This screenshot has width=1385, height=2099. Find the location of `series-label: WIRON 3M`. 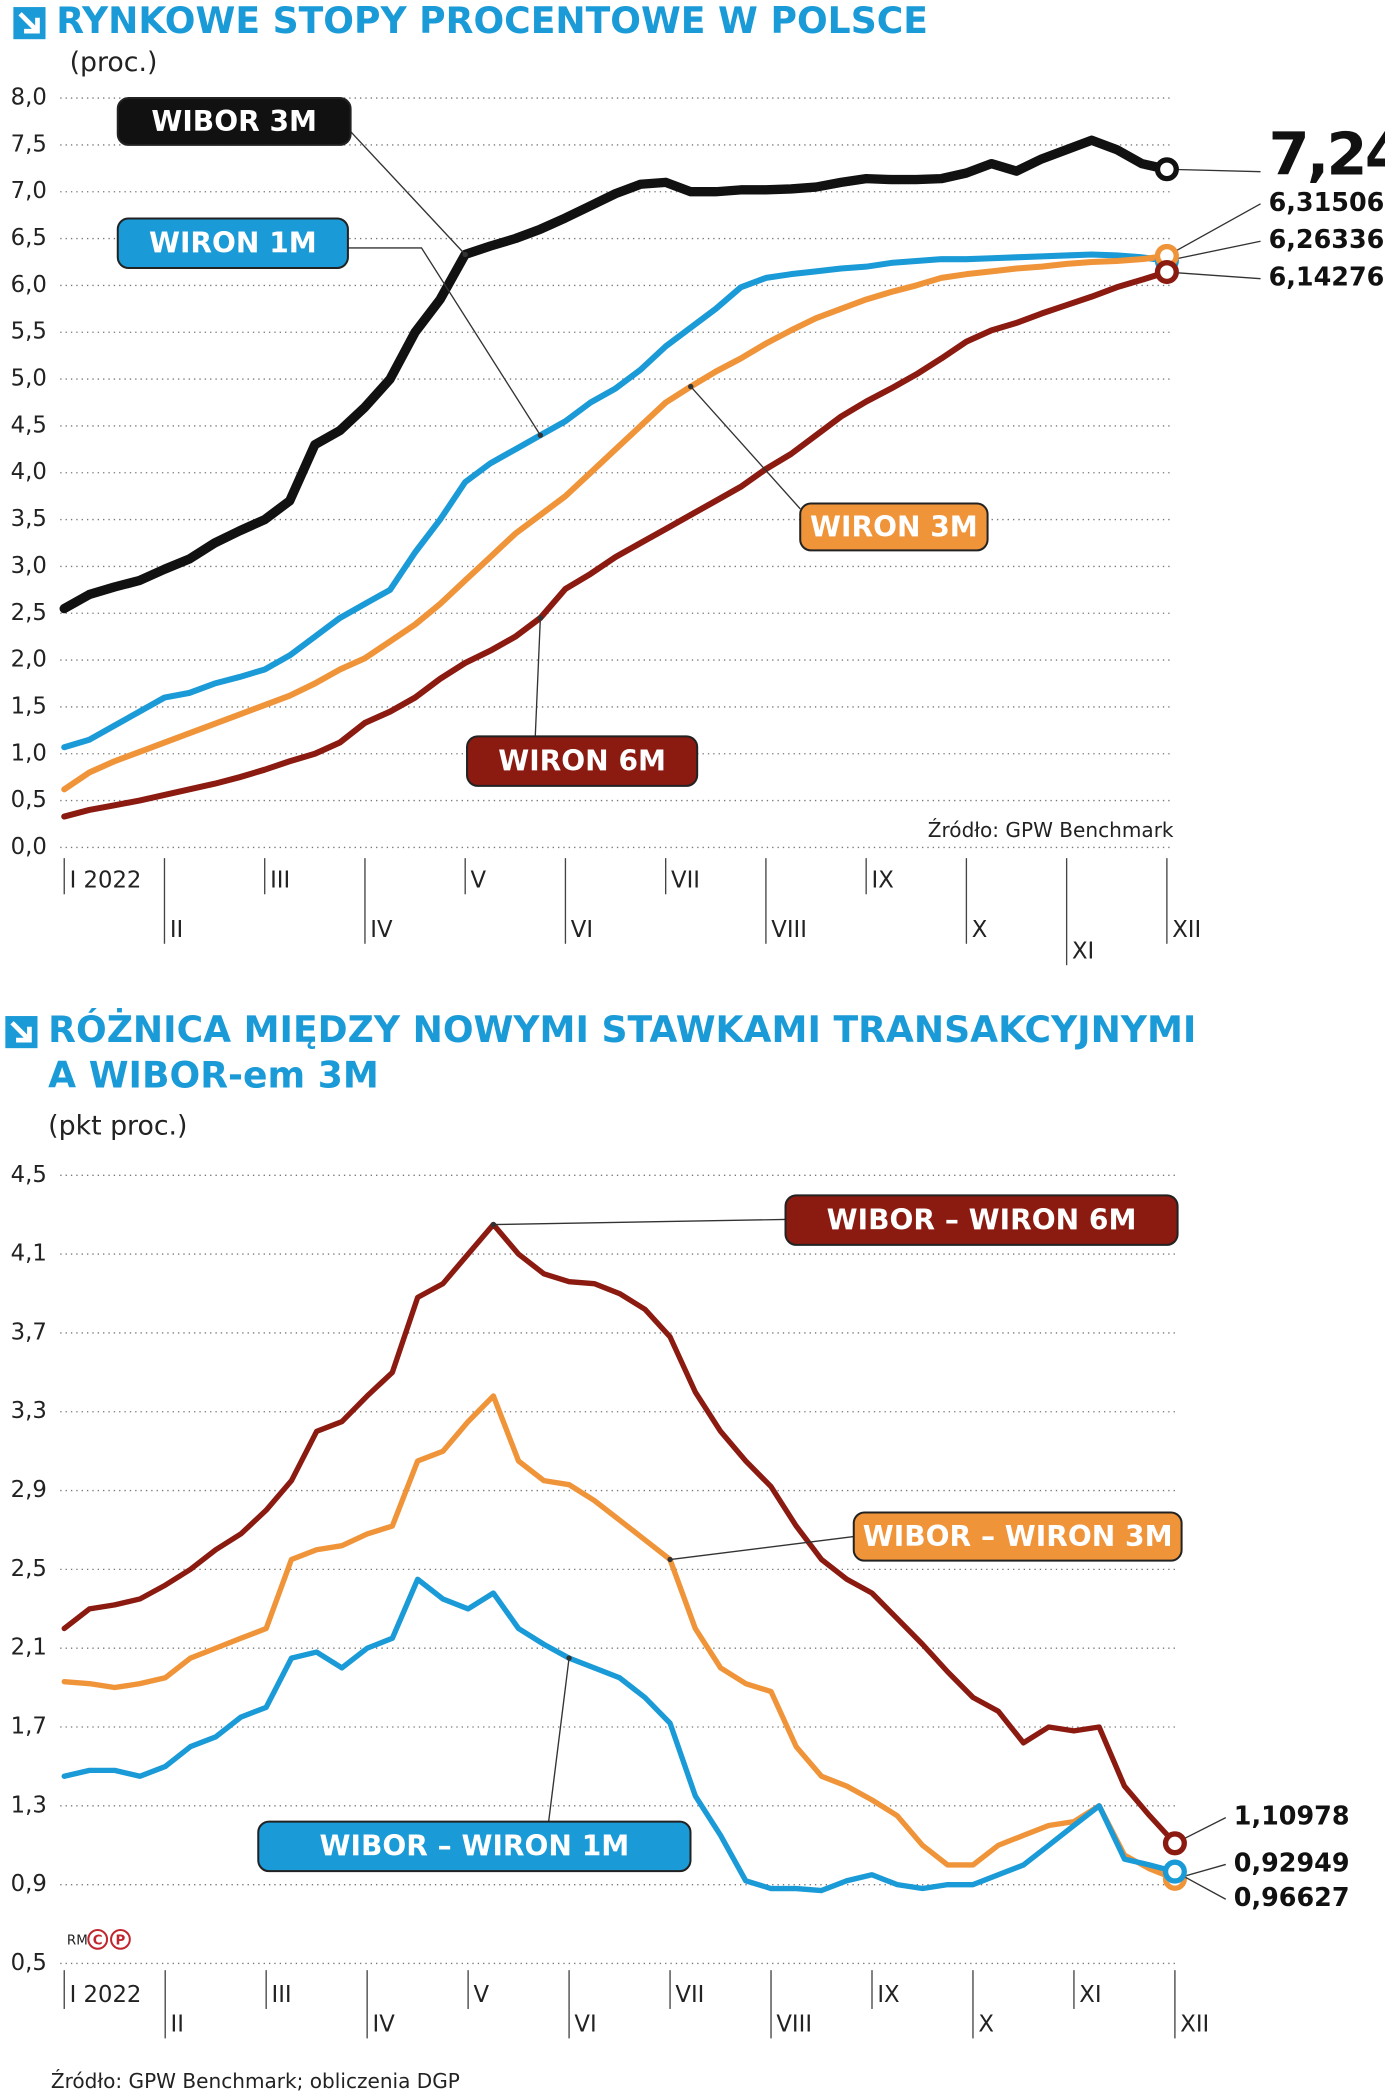

series-label: WIRON 3M is located at coordinates (894, 526).